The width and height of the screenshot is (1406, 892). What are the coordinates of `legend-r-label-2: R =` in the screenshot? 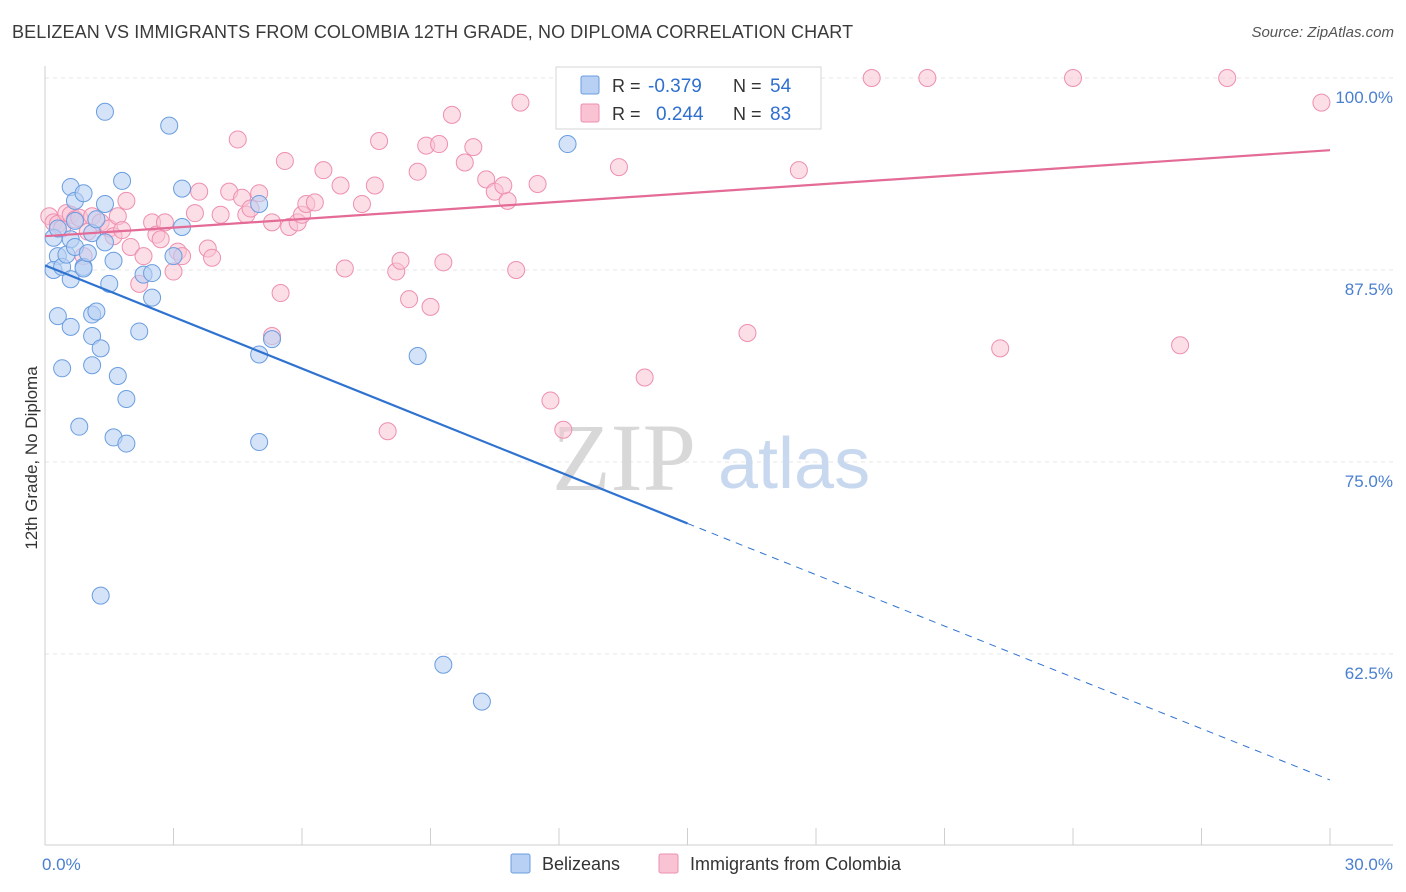 It's located at (626, 114).